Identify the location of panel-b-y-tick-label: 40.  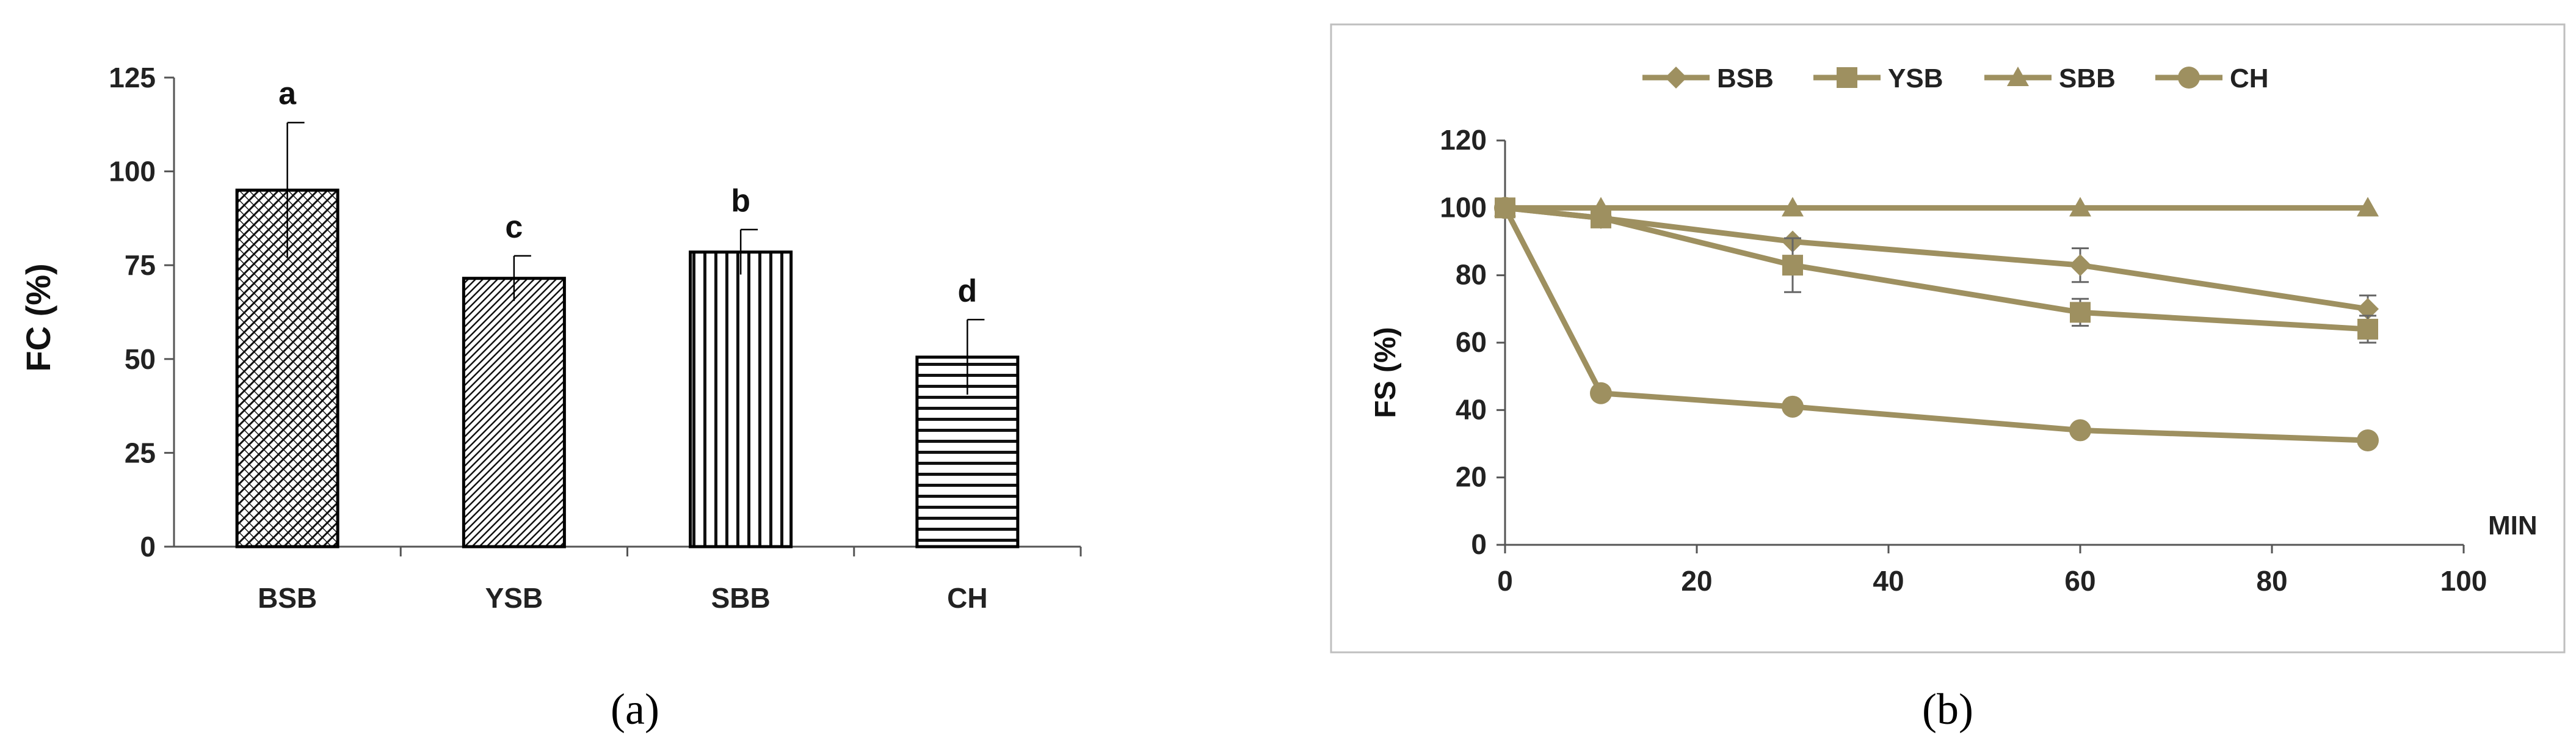
(1471, 409).